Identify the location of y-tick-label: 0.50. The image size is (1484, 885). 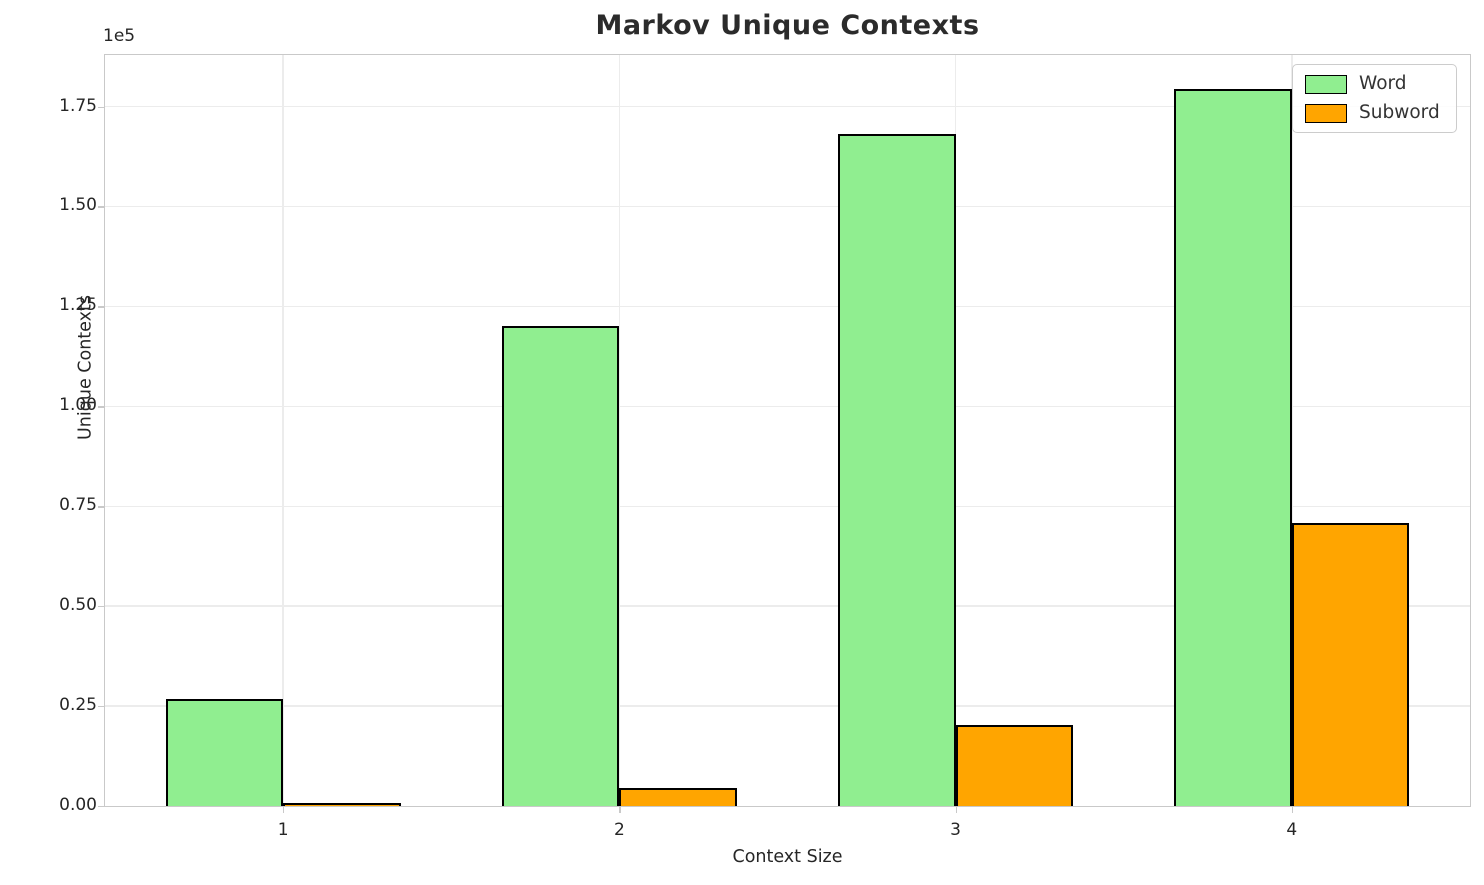
(78, 605).